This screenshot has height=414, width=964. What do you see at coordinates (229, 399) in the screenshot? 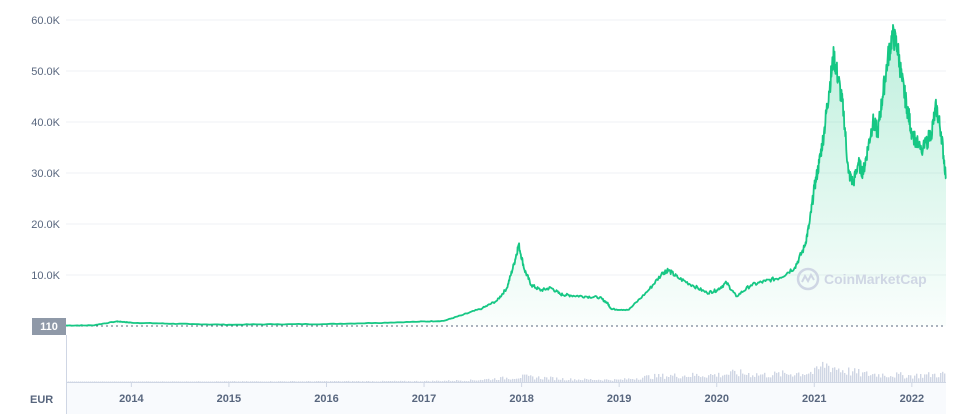
I see `x-tick-label: 2015` at bounding box center [229, 399].